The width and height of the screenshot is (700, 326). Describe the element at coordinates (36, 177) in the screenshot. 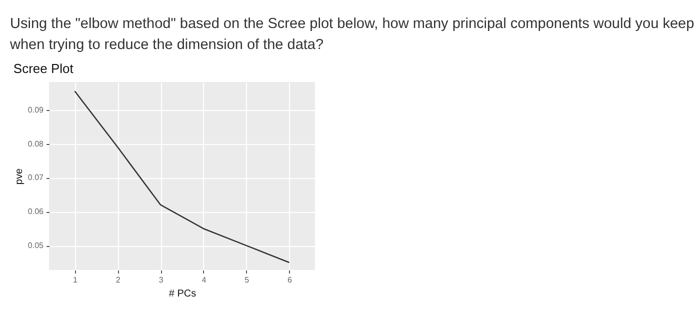

I see `y-tick-label: 0.07` at that location.